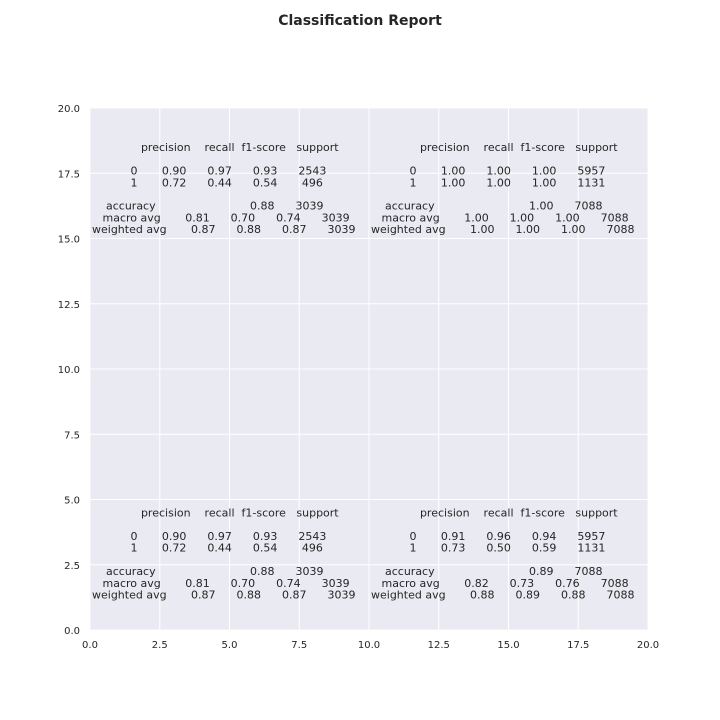 The image size is (720, 720). I want to click on x-tick-label: 2.5, so click(160, 645).